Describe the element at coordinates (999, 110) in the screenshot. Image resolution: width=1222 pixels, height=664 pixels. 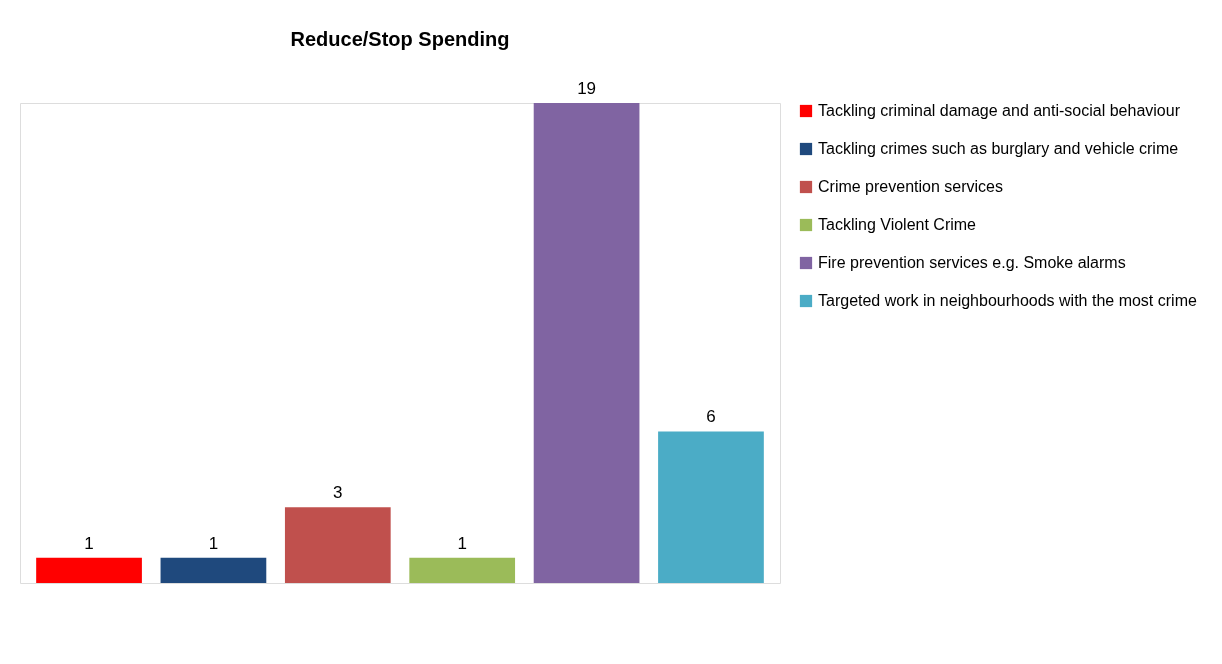
I see `legend-label: Tackling criminal damage and anti-social behaviour` at that location.